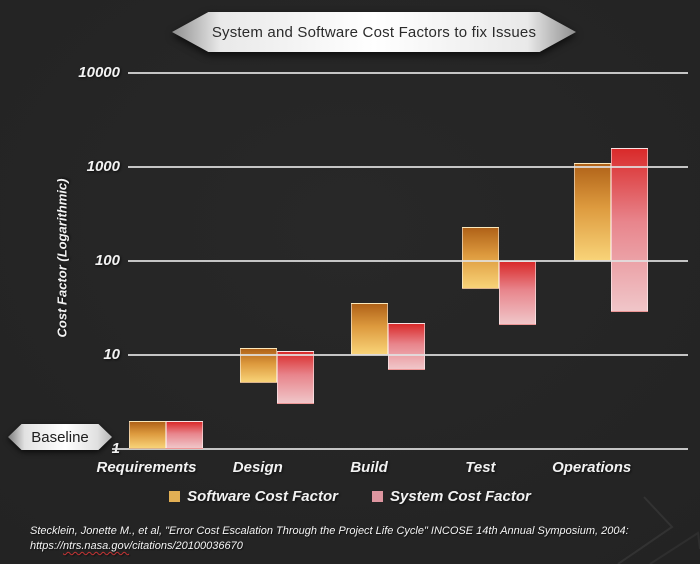 Image resolution: width=700 pixels, height=564 pixels. I want to click on baseline-ribbon-shape, so click(60, 437).